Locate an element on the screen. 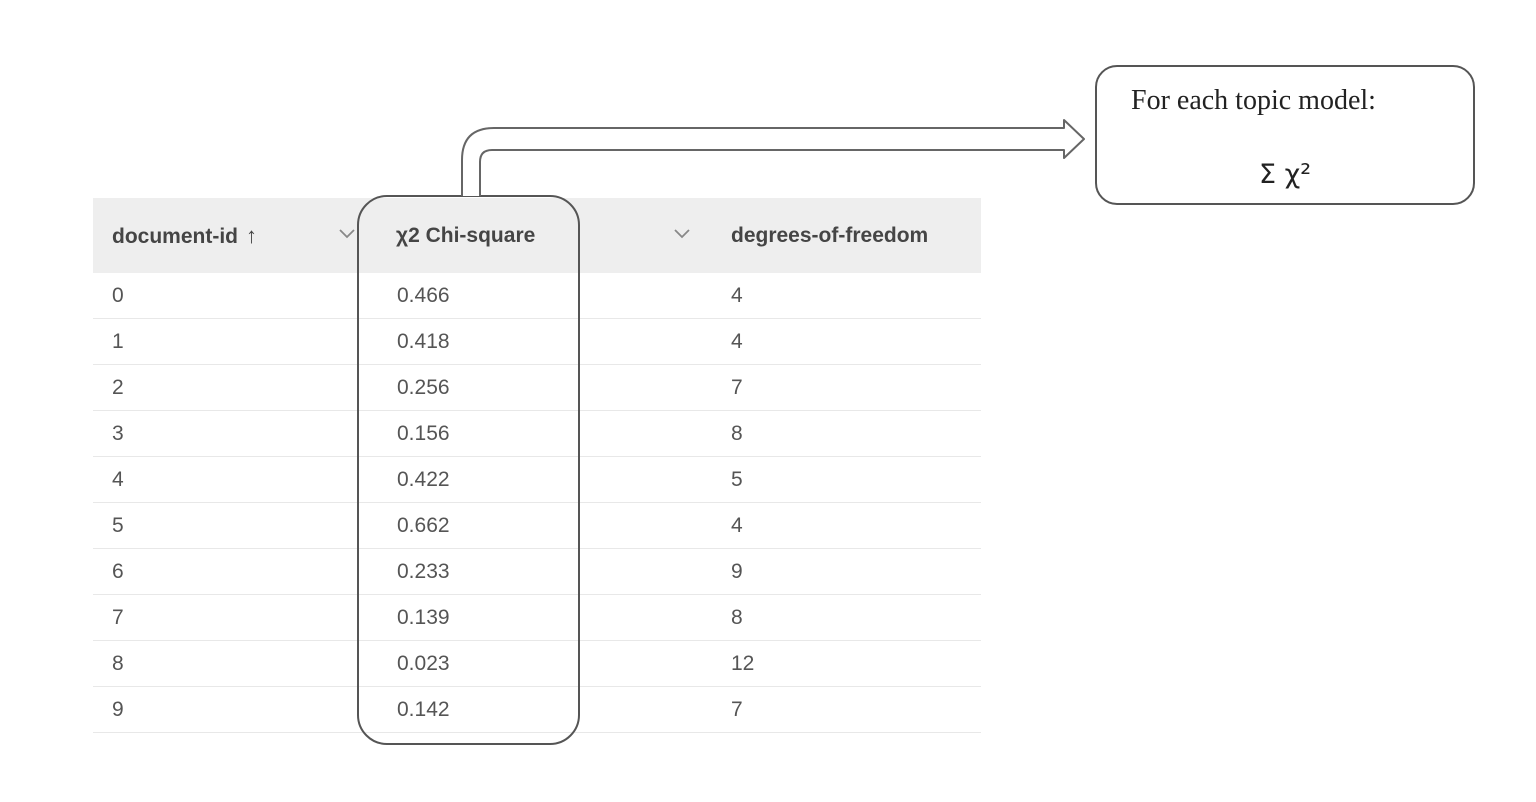 The height and width of the screenshot is (802, 1536). cell-document-id: 7 is located at coordinates (118, 617).